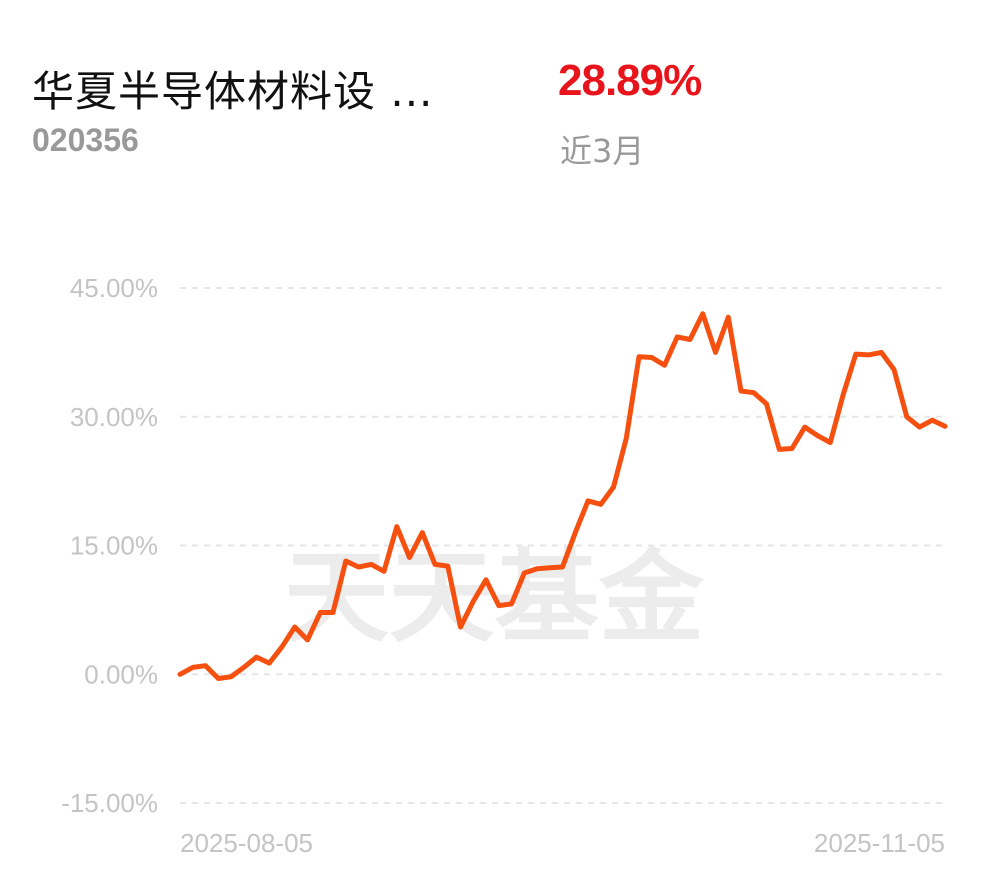 This screenshot has height=878, width=990. I want to click on y-tick-label: -15.00%, so click(109, 803).